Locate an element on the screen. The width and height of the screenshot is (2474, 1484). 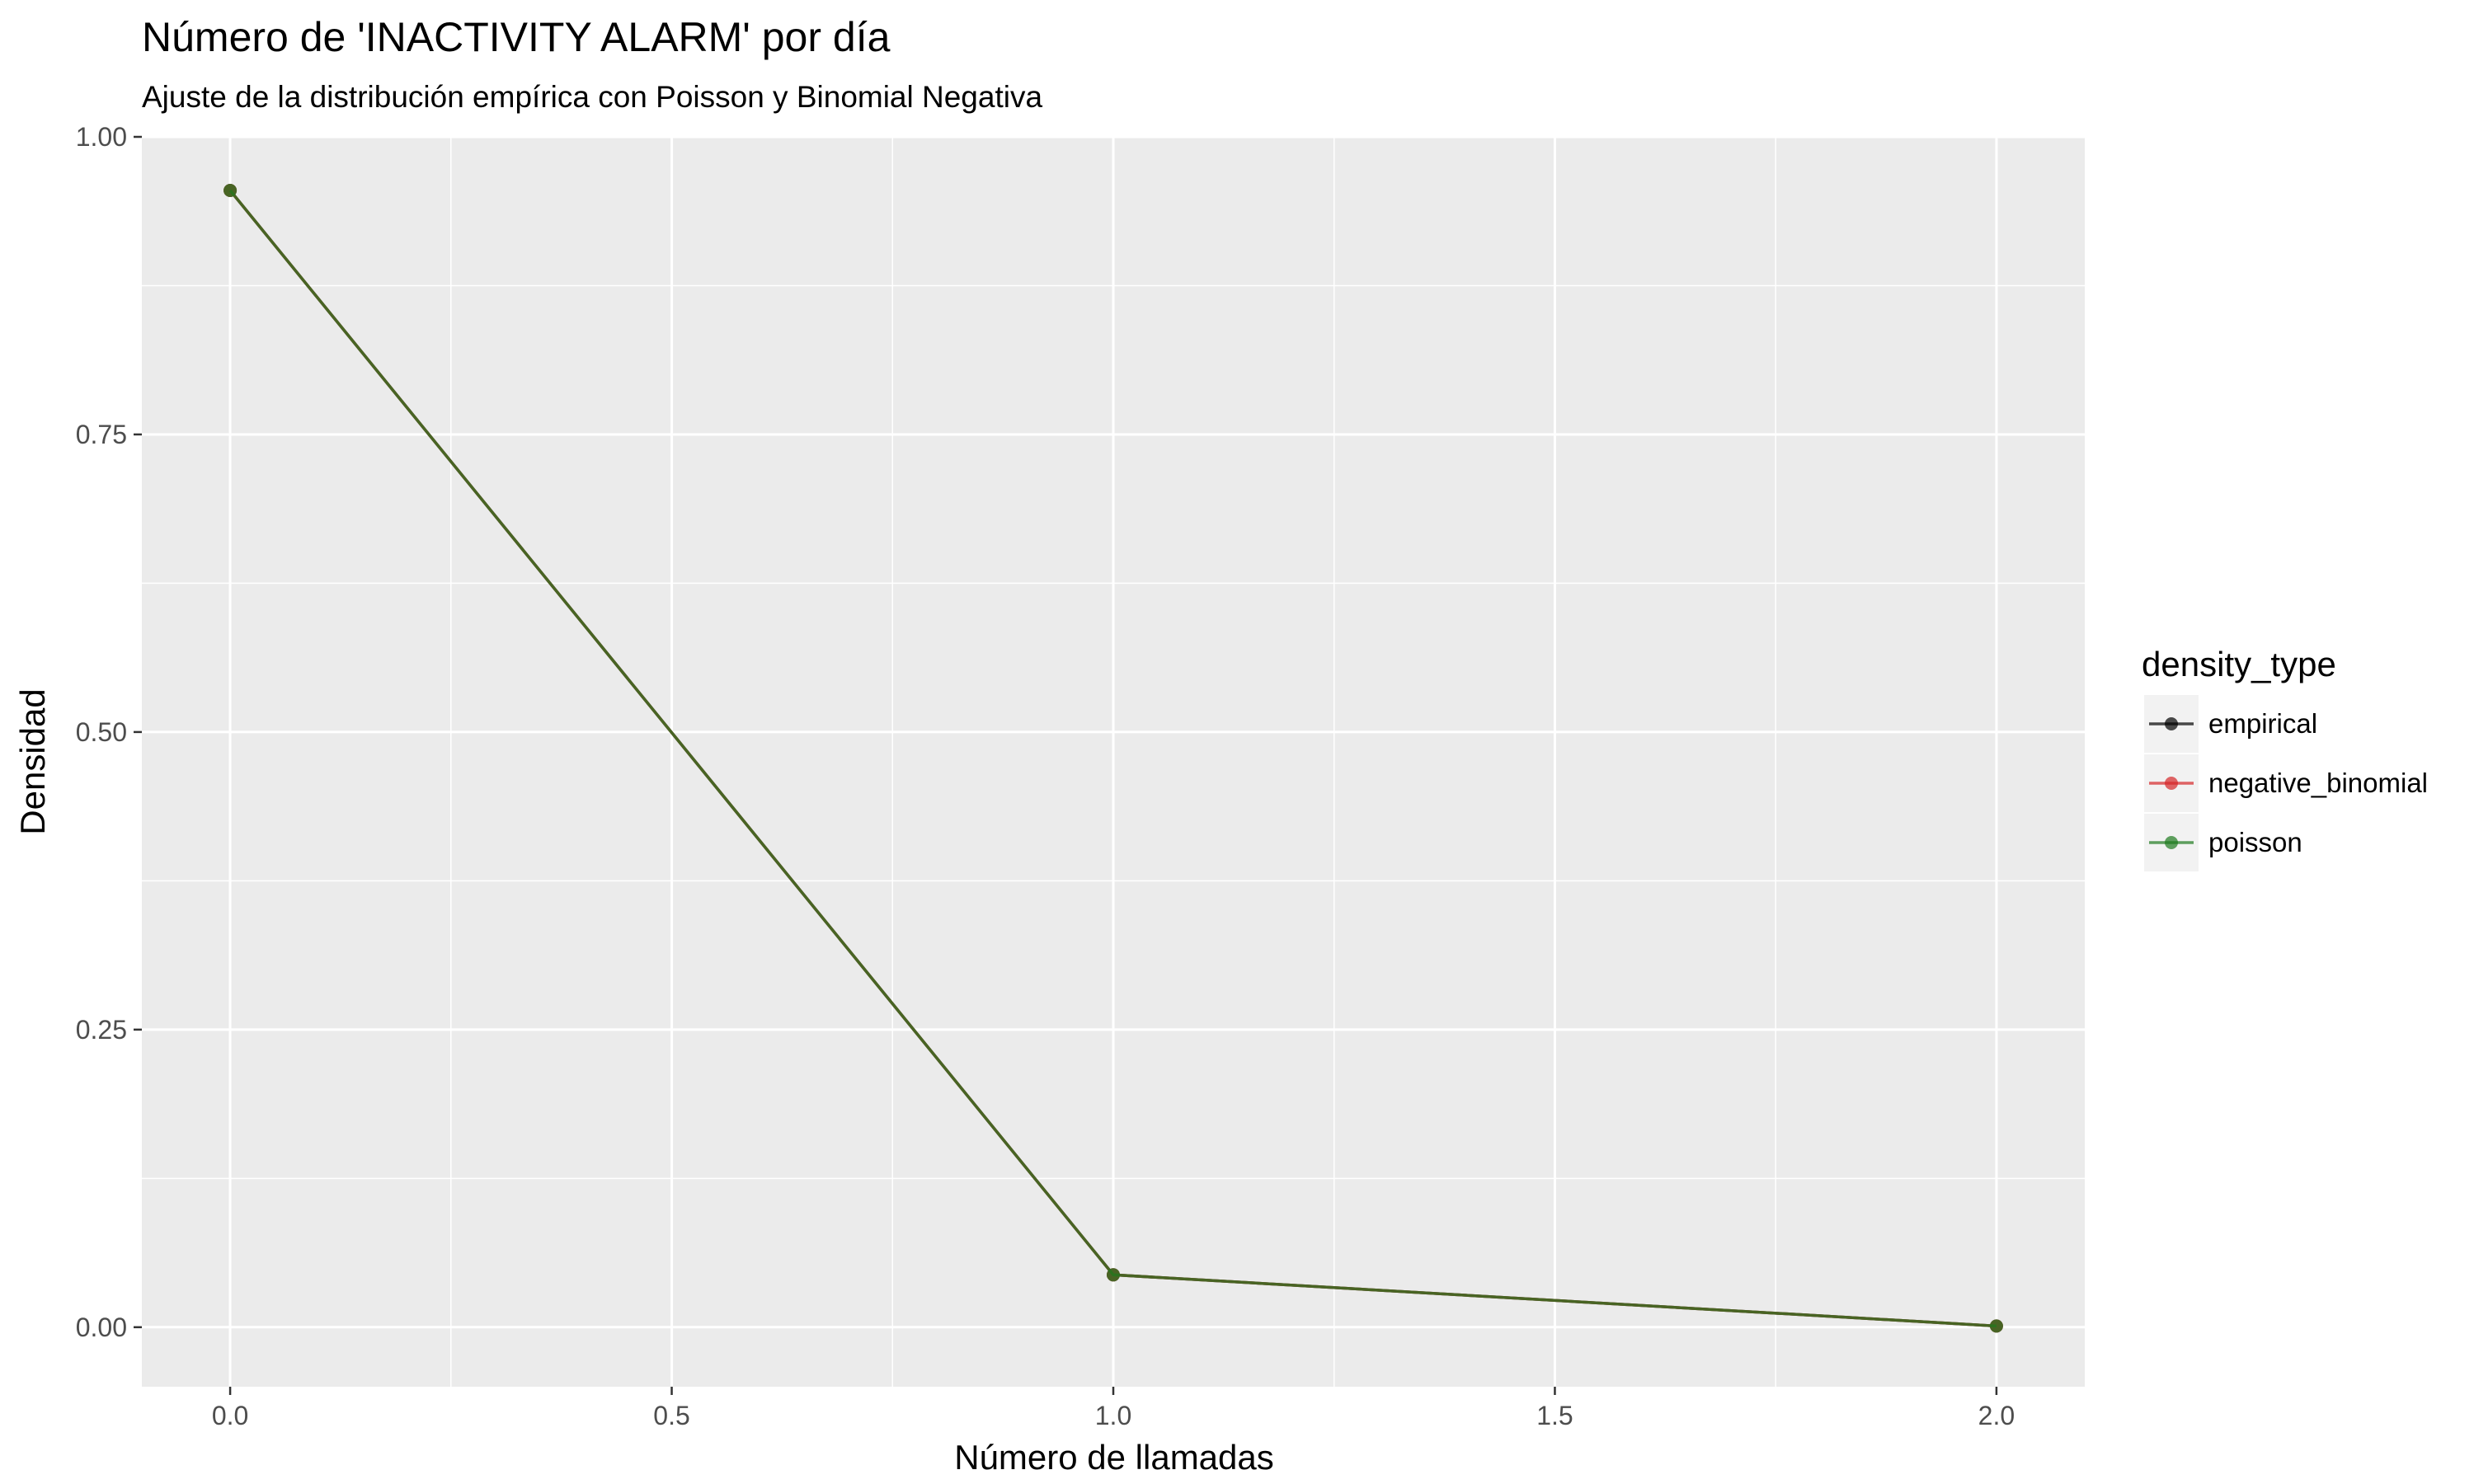
y-tick-label: 0.50 is located at coordinates (101, 732).